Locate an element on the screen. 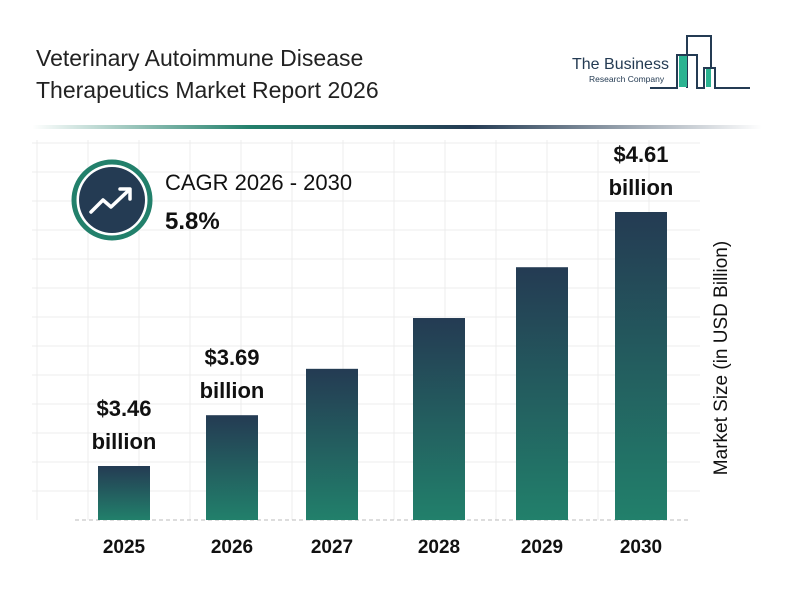  x-tick-label: 2026 is located at coordinates (232, 547).